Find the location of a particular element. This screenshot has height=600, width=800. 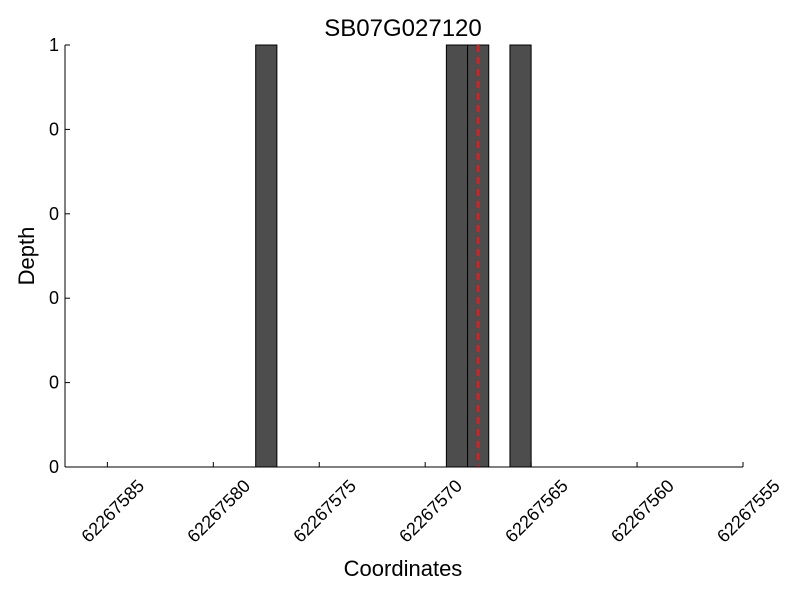

x-axis-label: Coordinates is located at coordinates (403, 568).